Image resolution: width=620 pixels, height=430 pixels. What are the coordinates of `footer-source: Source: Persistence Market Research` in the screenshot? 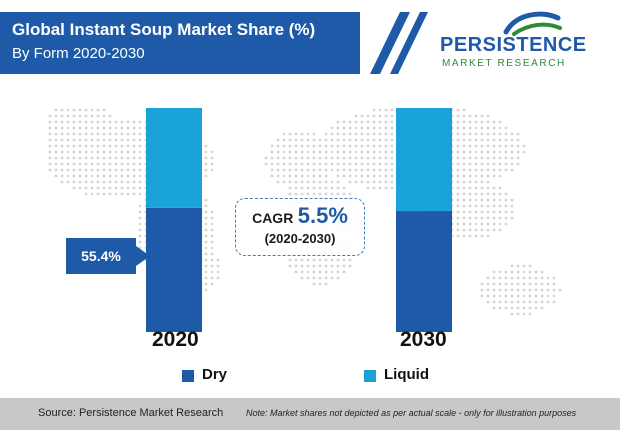 It's located at (131, 413).